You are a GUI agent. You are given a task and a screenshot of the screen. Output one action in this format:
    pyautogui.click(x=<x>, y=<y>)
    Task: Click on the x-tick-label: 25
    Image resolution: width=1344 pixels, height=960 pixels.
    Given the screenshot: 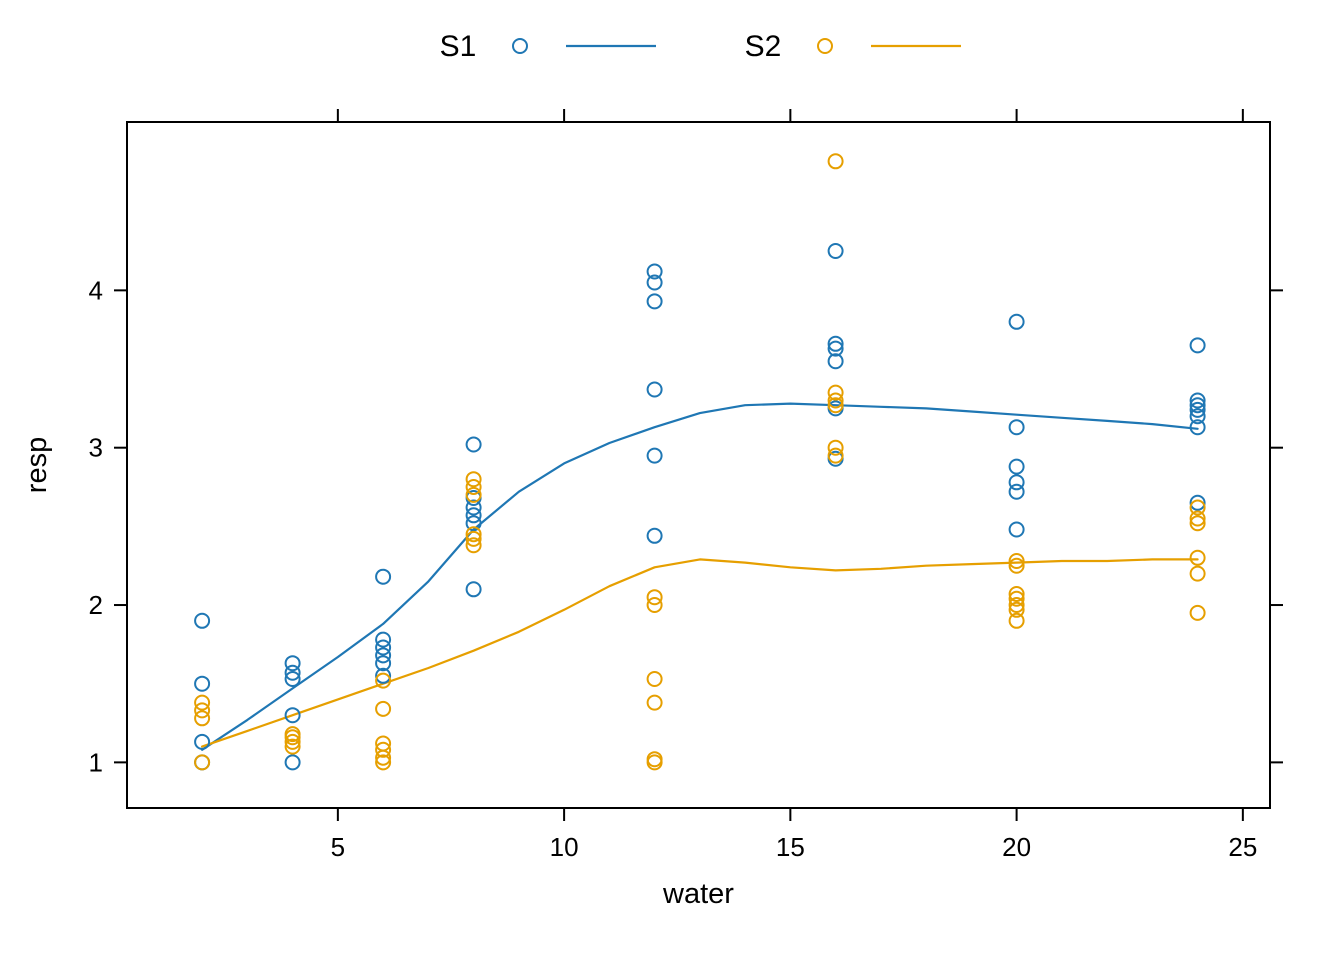 What is the action you would take?
    pyautogui.click(x=1242, y=847)
    